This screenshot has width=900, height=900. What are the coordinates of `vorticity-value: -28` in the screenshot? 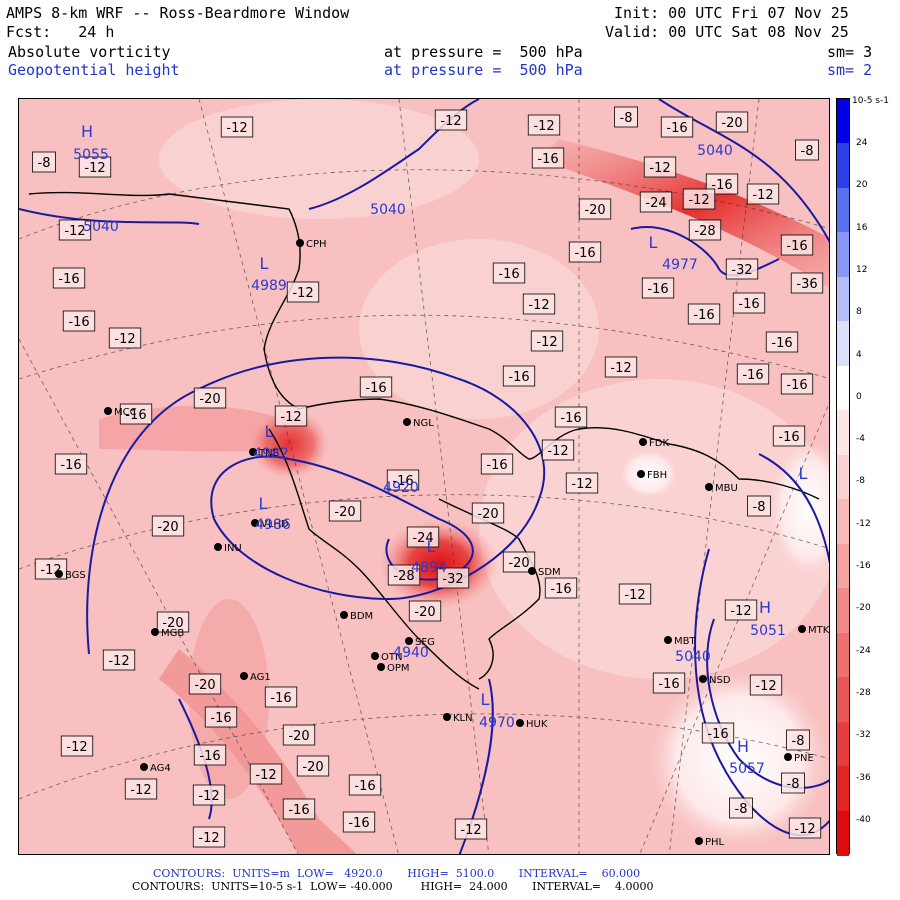 It's located at (403, 576).